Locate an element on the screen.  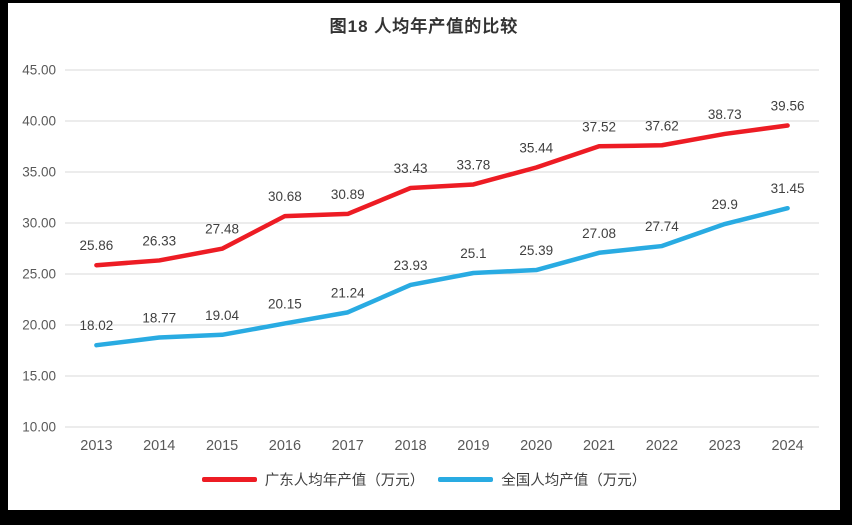
data-point-label: 27.74 is located at coordinates (662, 226).